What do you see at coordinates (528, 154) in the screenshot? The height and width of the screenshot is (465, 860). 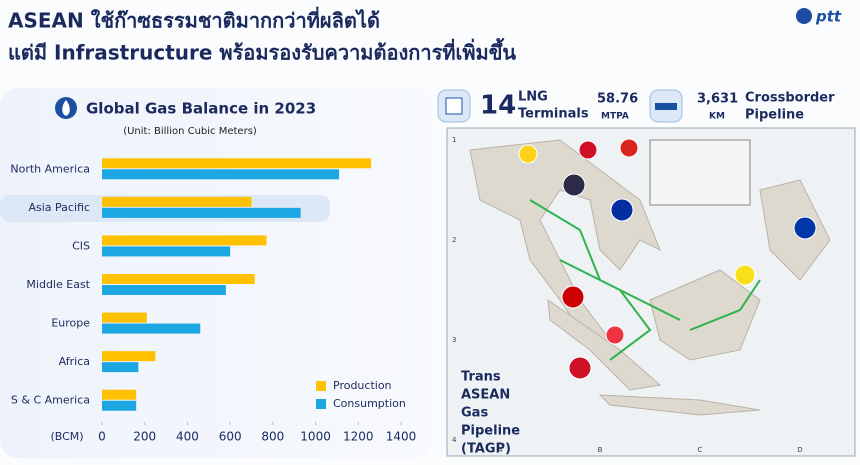 I see `flag-myanmar` at bounding box center [528, 154].